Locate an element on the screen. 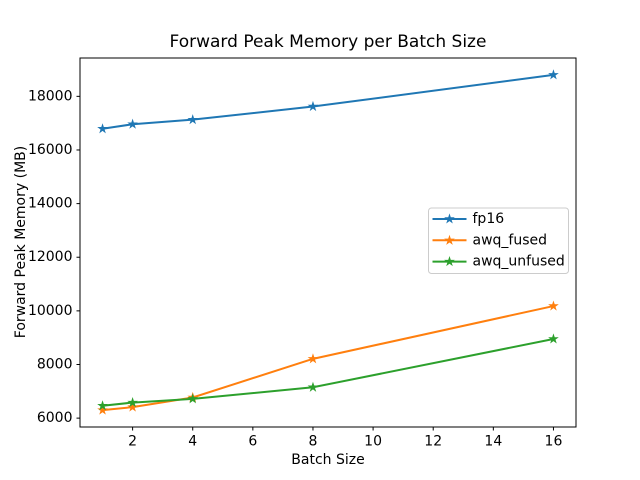  x-tick-label: 6 is located at coordinates (252, 442).